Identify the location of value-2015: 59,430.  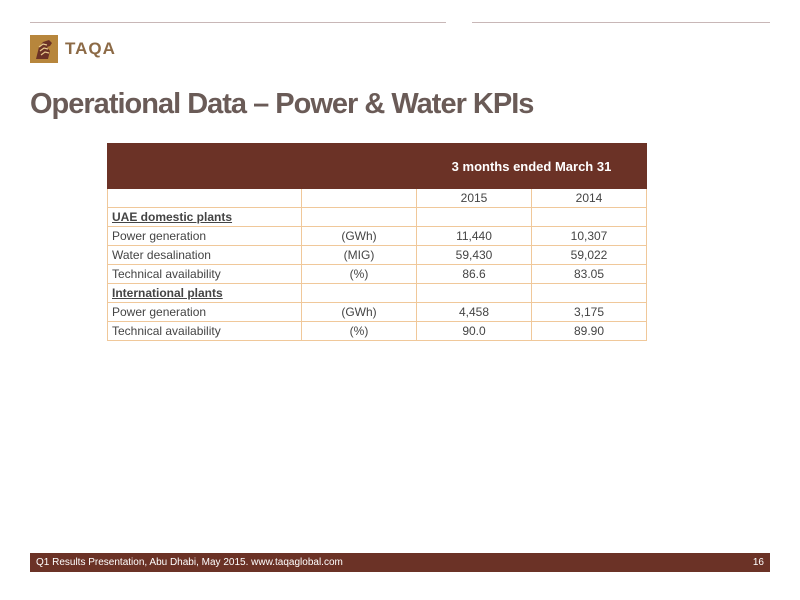
(474, 255).